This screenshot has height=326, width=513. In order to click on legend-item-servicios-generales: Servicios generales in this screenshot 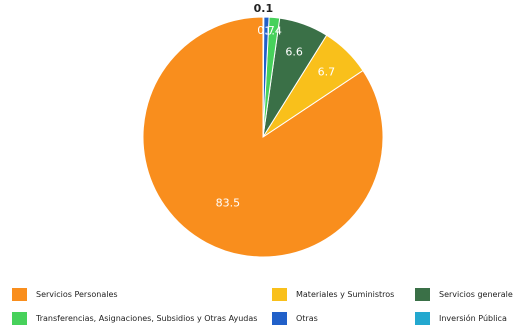, I will do `click(464, 294)`.